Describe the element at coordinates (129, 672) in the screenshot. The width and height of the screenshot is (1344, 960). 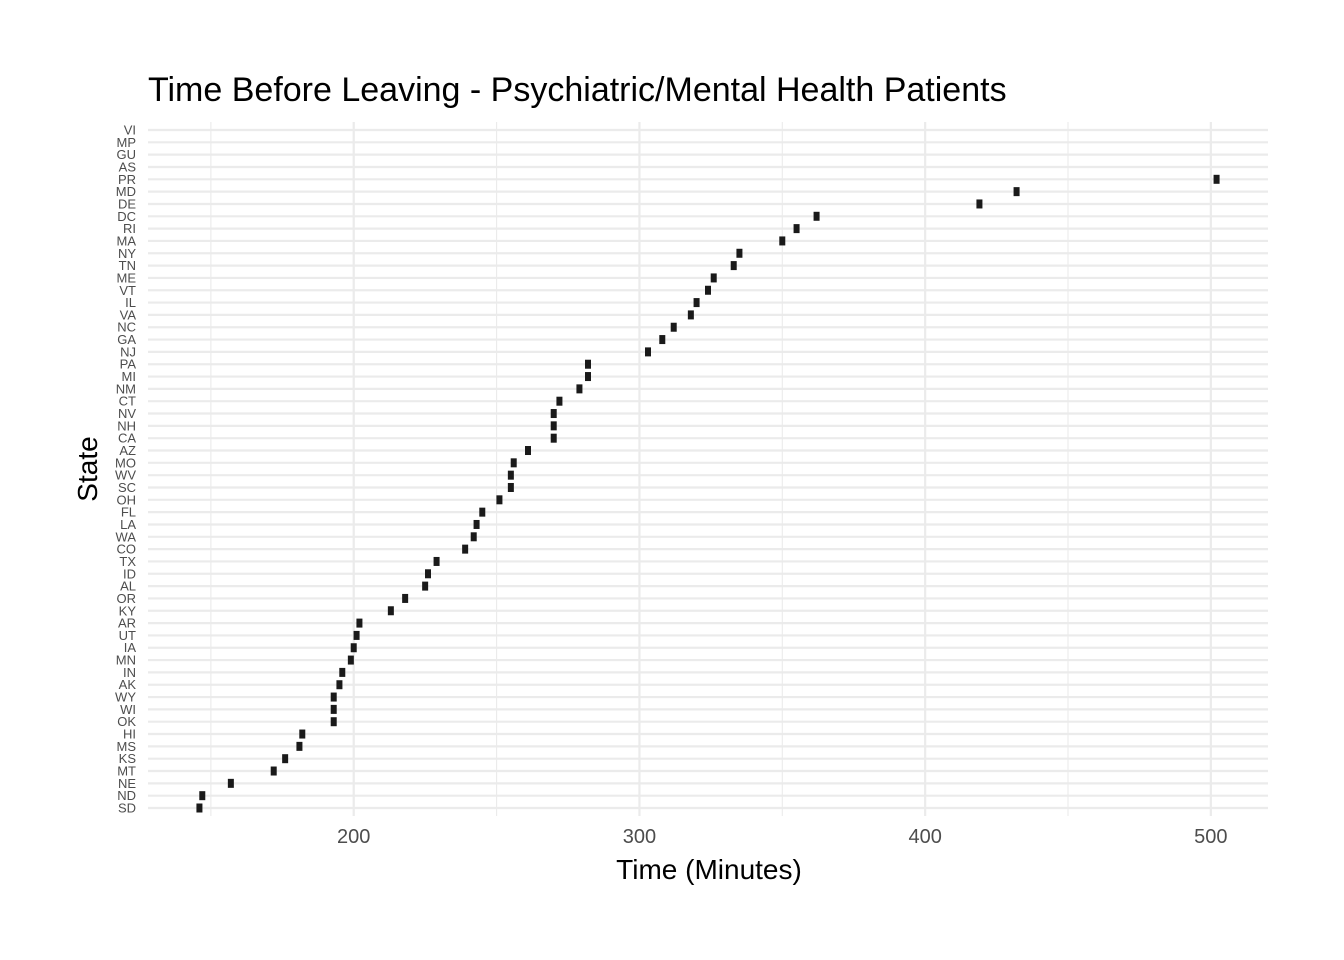
I see `y-tick-label-in: IN` at that location.